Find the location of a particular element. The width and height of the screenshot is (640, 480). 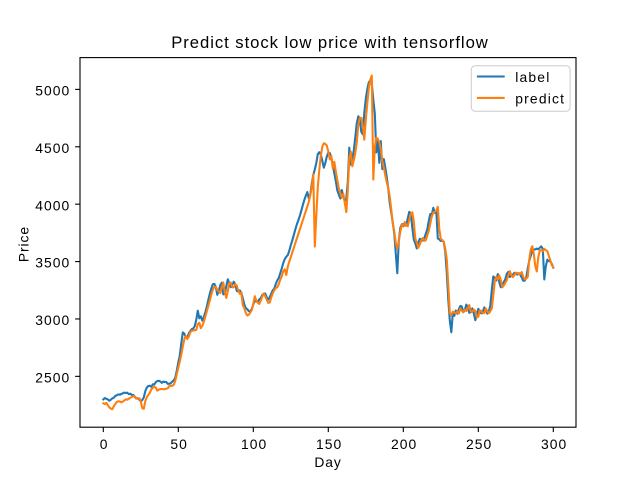

svg-text: label is located at coordinates (532, 77).